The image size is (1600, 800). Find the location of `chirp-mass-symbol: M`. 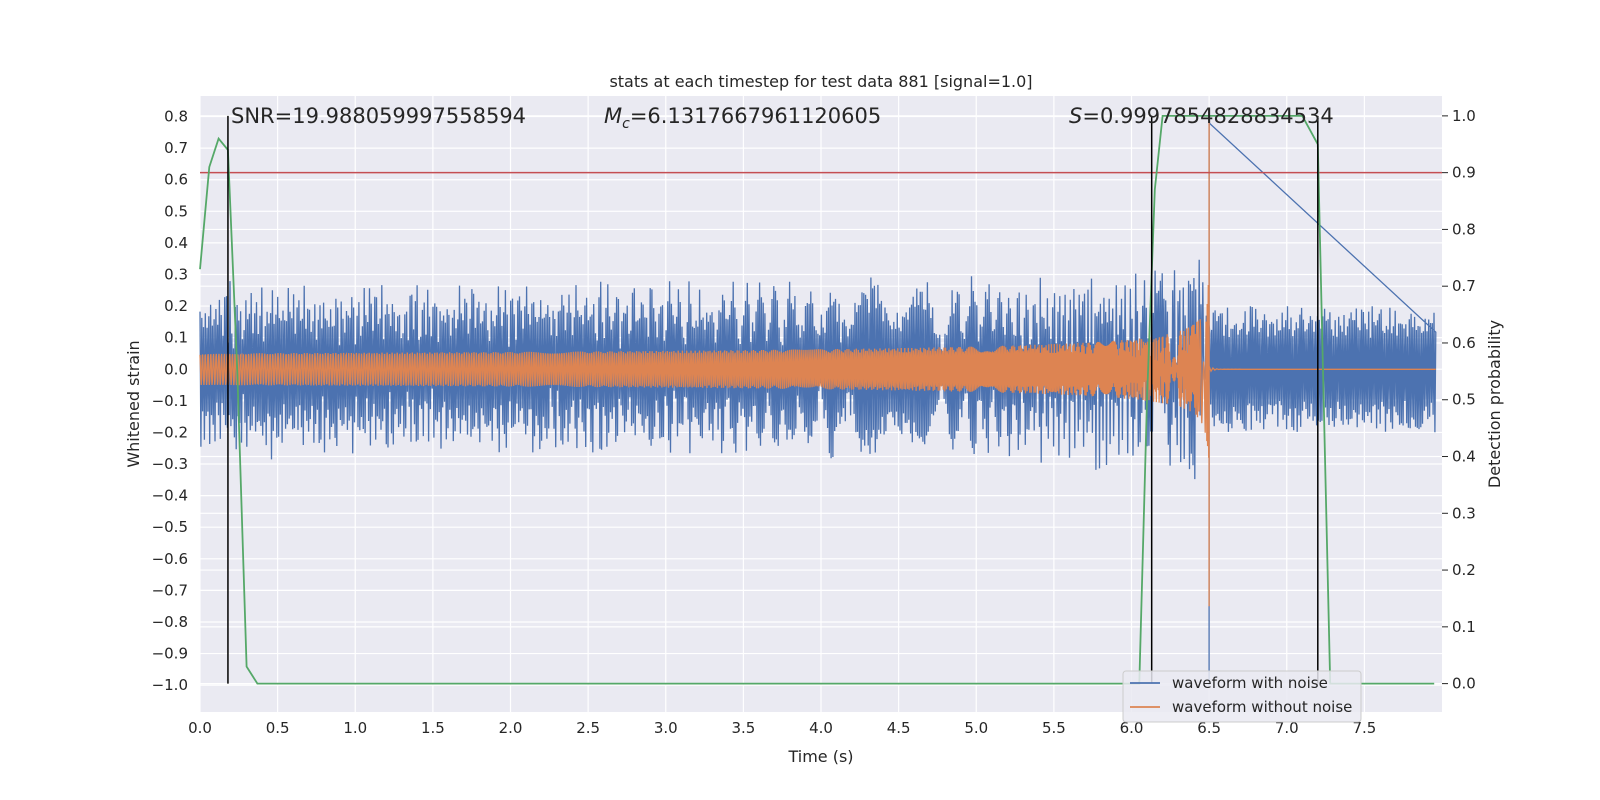

chirp-mass-symbol: M is located at coordinates (613, 116).